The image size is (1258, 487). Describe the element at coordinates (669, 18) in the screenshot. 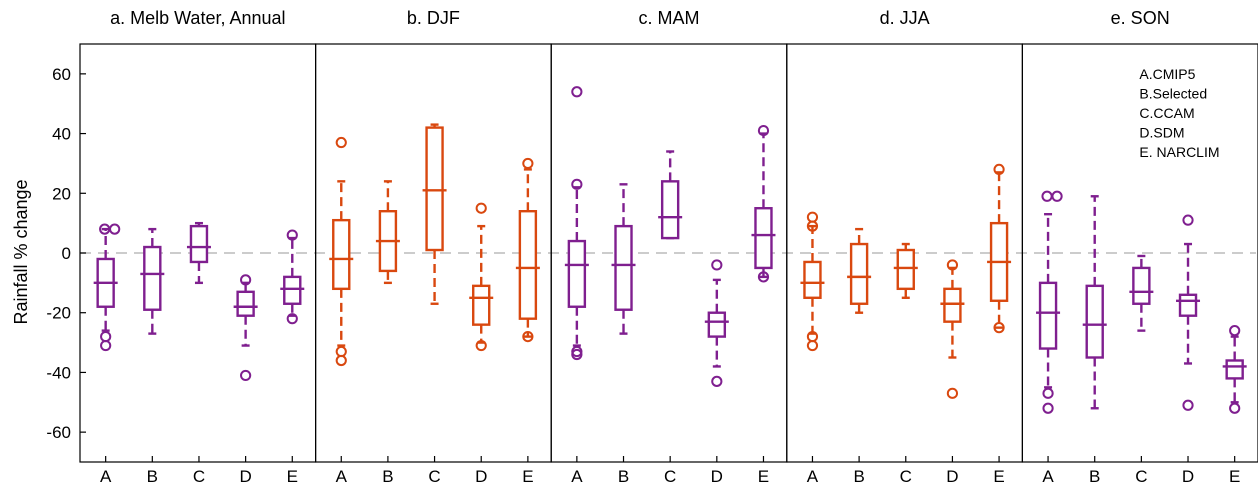

I see `panel-title: c. MAM` at that location.